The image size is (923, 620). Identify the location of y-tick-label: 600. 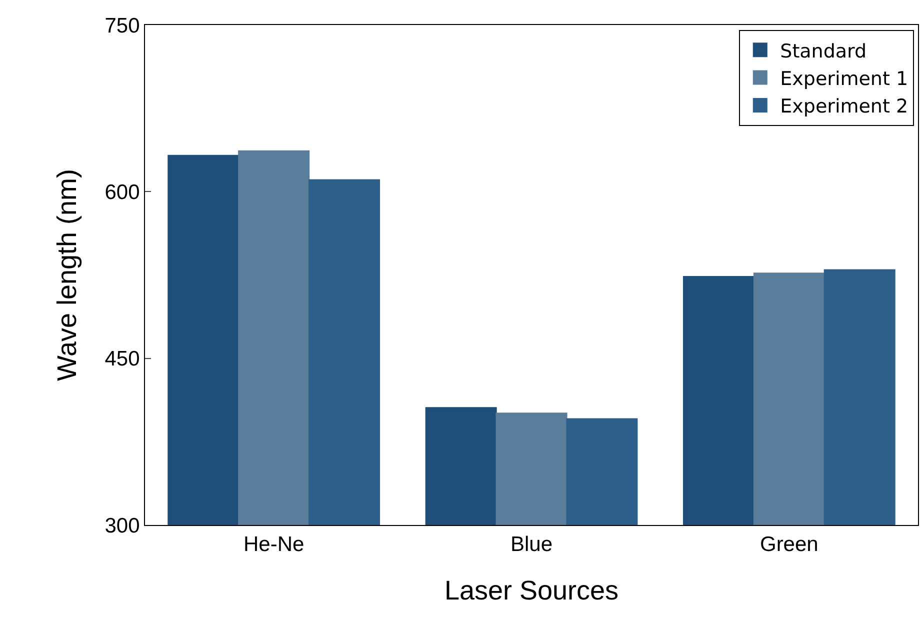
(122, 192).